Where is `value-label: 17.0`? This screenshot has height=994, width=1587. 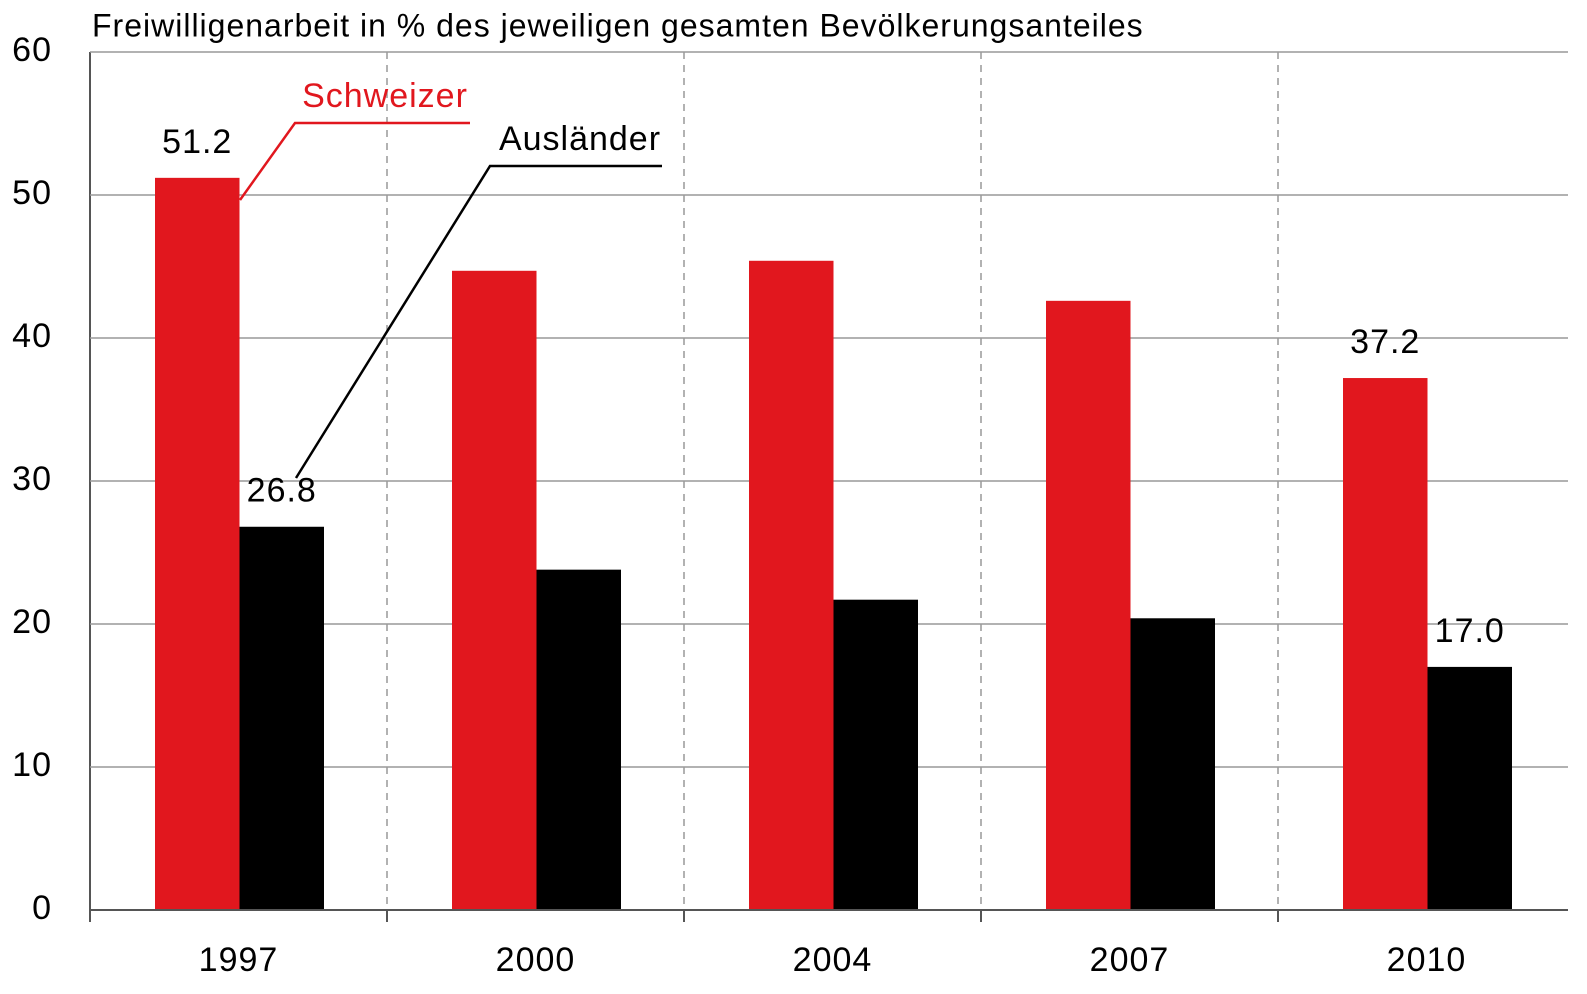 value-label: 17.0 is located at coordinates (1470, 631).